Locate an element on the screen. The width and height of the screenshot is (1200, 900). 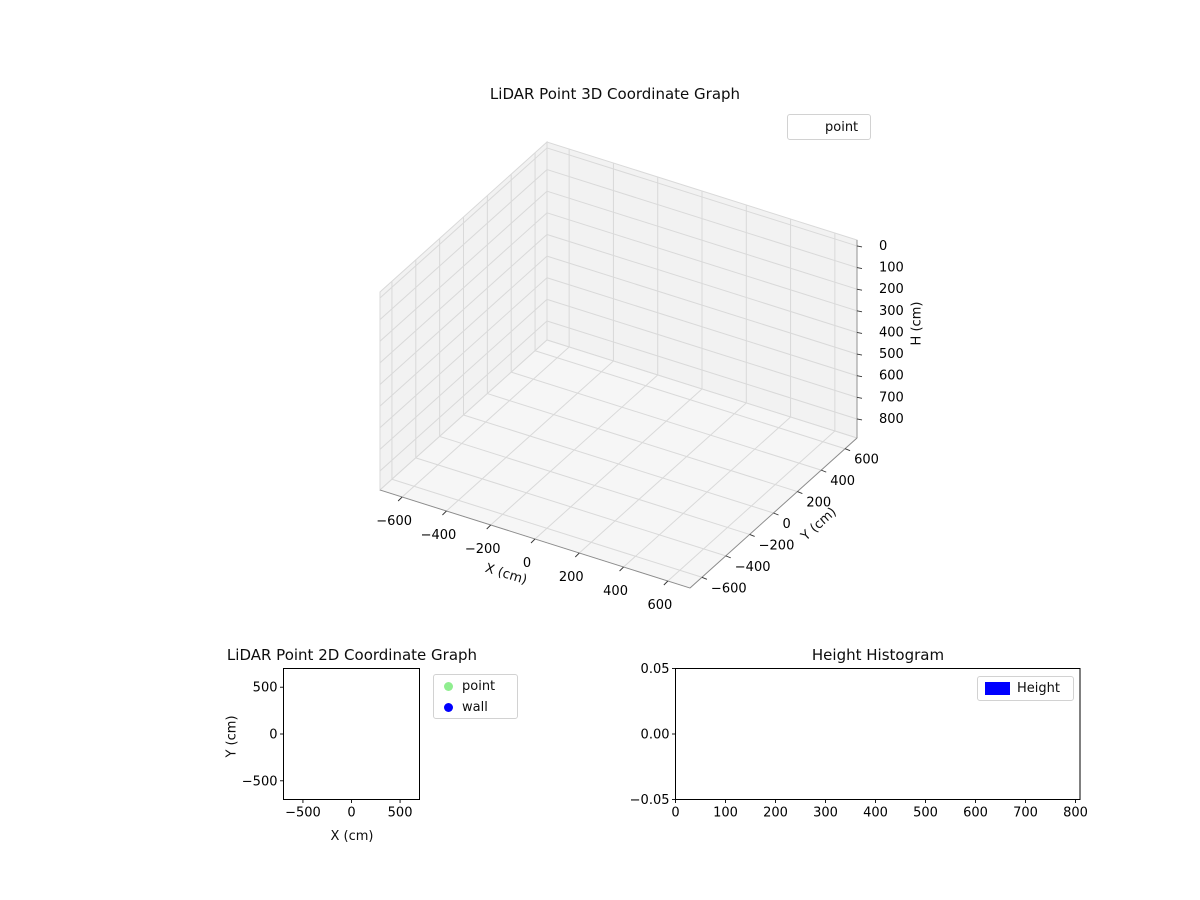
svg-text: 0.00 is located at coordinates (655, 735).